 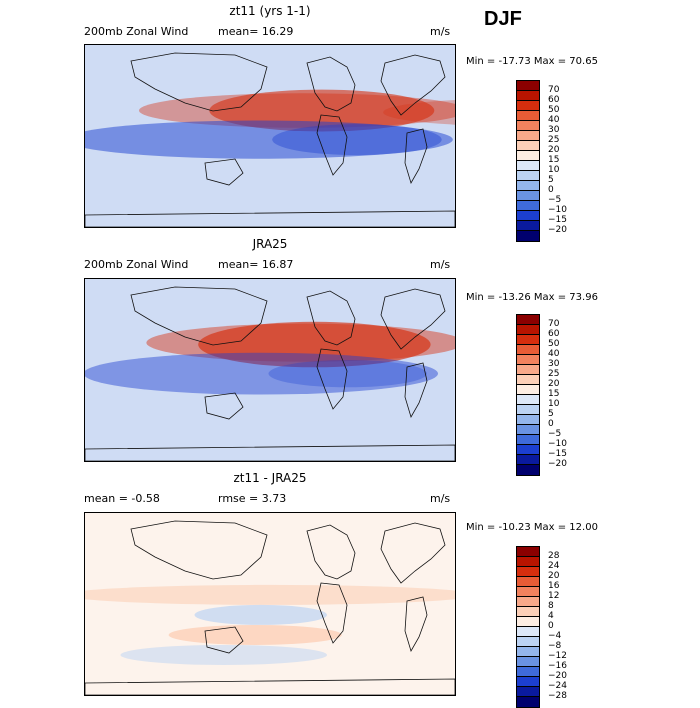 I want to click on colorbar-tick-label: 0, so click(x=551, y=190).